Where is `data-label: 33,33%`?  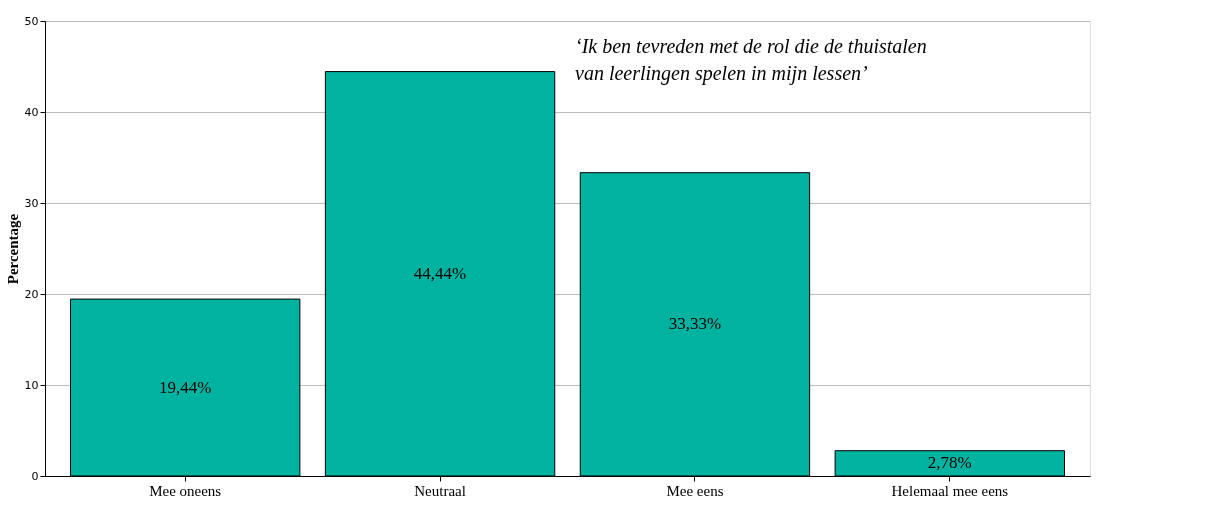
data-label: 33,33% is located at coordinates (695, 324).